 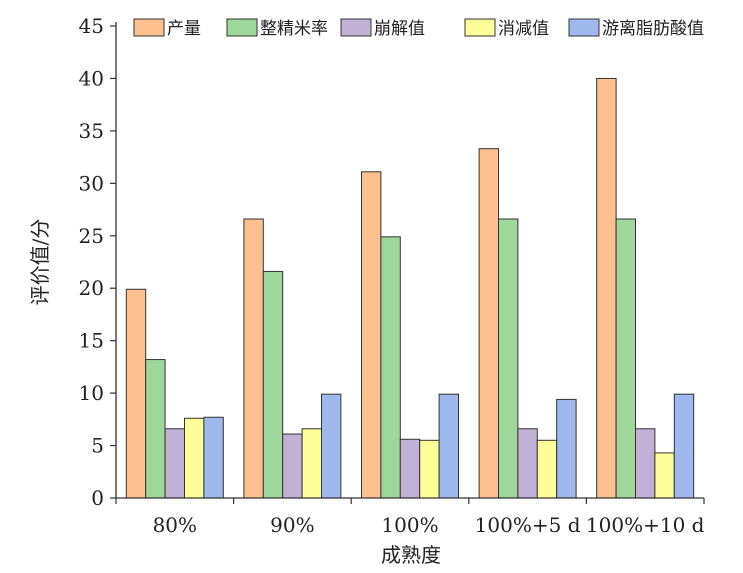 What do you see at coordinates (91, 26) in the screenshot?
I see `y-tick-label: 45` at bounding box center [91, 26].